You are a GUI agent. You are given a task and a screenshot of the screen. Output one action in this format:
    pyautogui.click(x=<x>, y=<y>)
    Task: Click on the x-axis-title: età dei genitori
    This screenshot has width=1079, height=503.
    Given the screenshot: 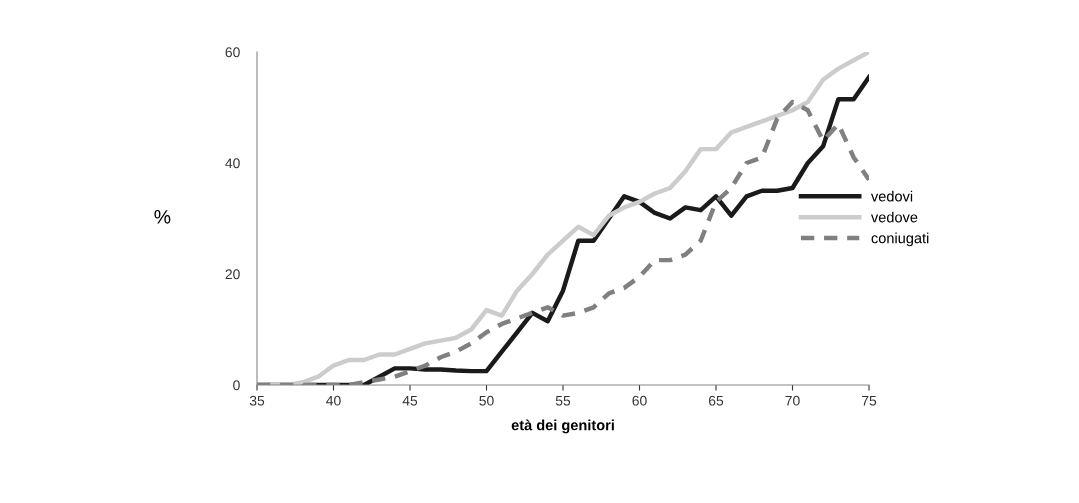 What is the action you would take?
    pyautogui.click(x=562, y=426)
    